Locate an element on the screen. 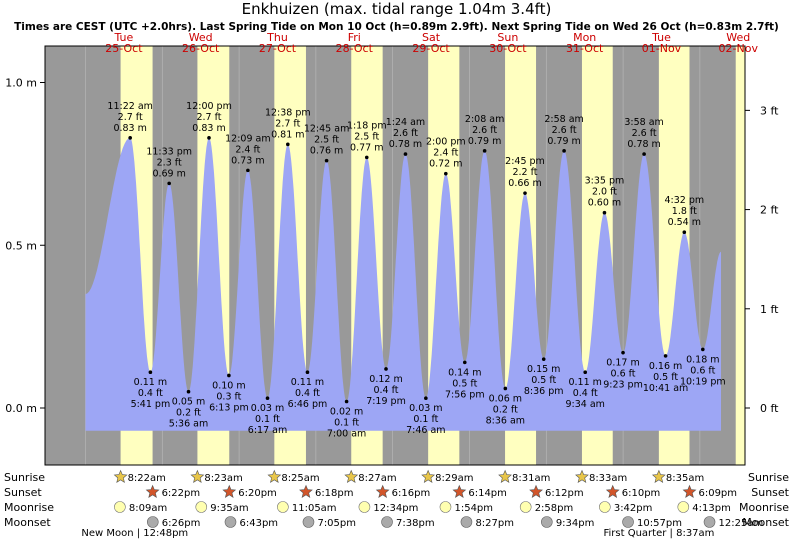 The height and width of the screenshot is (539, 793). high-tide-time: 1:24 am is located at coordinates (405, 122).